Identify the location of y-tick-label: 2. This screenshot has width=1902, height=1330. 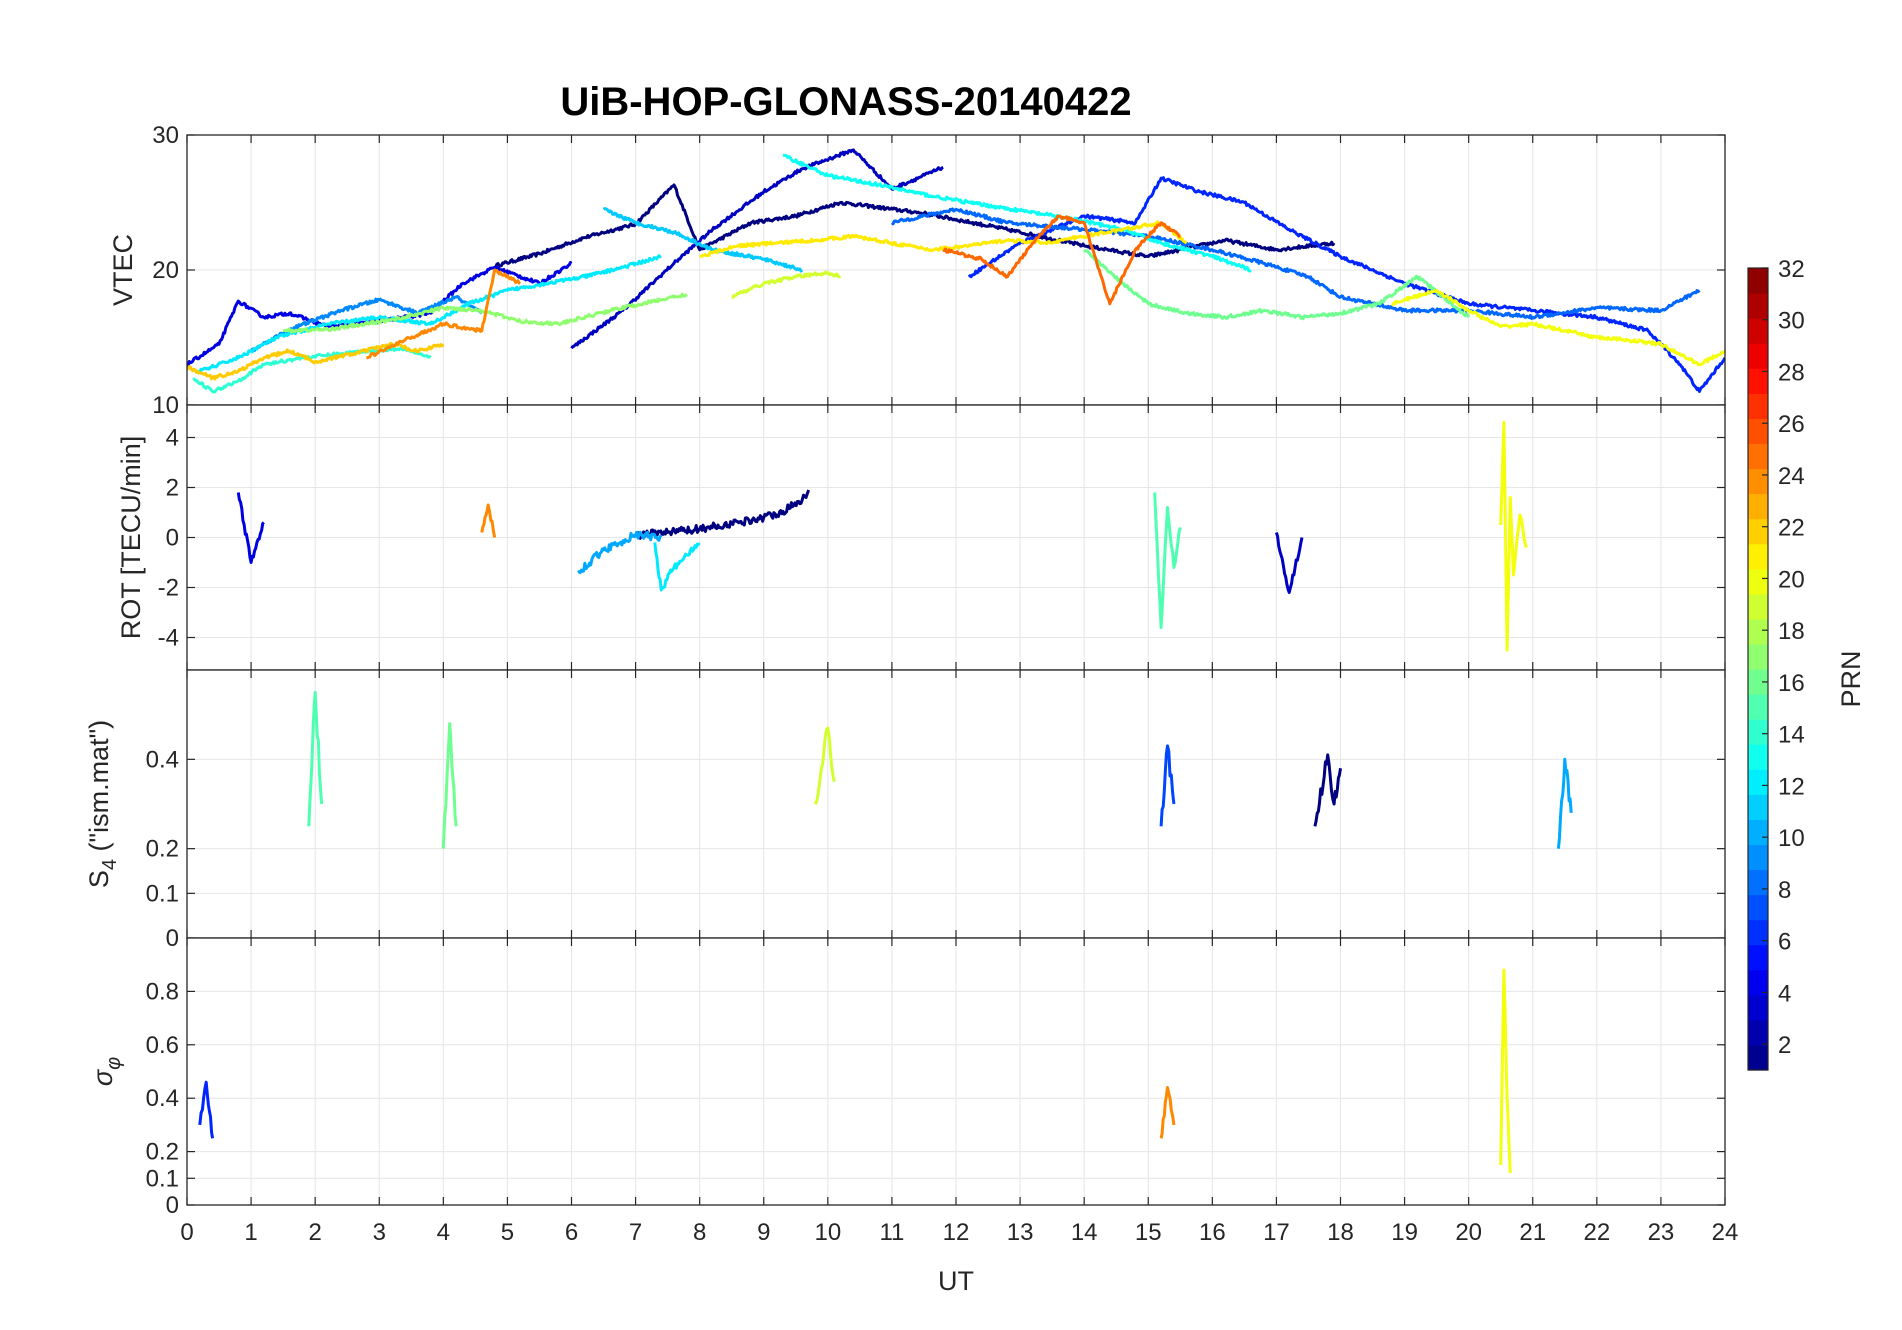
(172, 488).